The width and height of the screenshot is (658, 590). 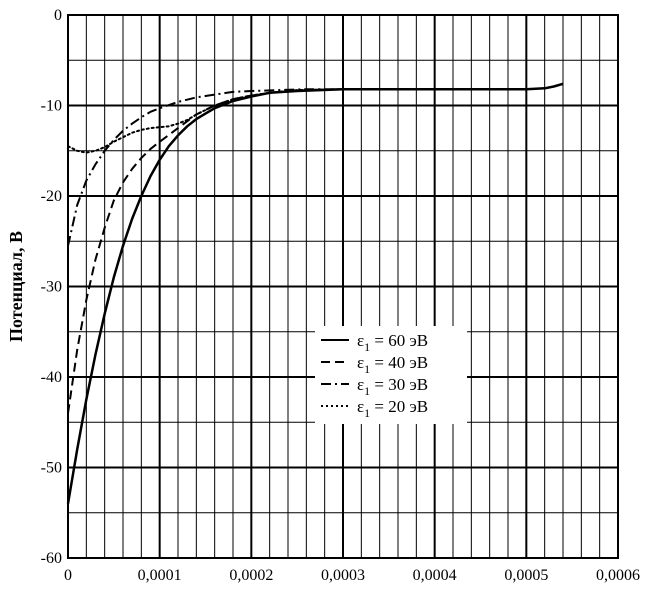 What do you see at coordinates (435, 575) in the screenshot?
I see `x-tick-label: 0,0004` at bounding box center [435, 575].